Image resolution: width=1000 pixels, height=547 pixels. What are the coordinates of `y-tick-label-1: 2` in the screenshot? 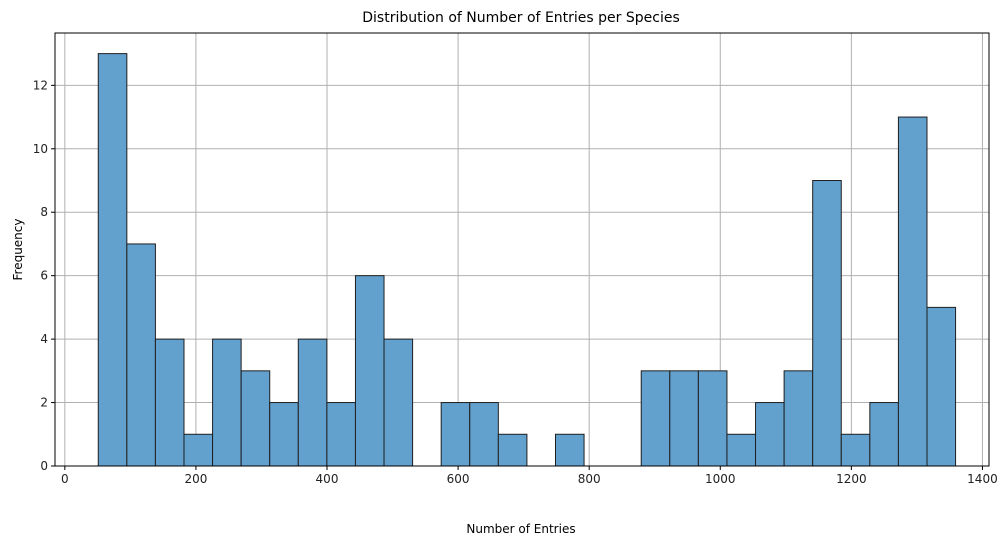 It's located at (44, 403).